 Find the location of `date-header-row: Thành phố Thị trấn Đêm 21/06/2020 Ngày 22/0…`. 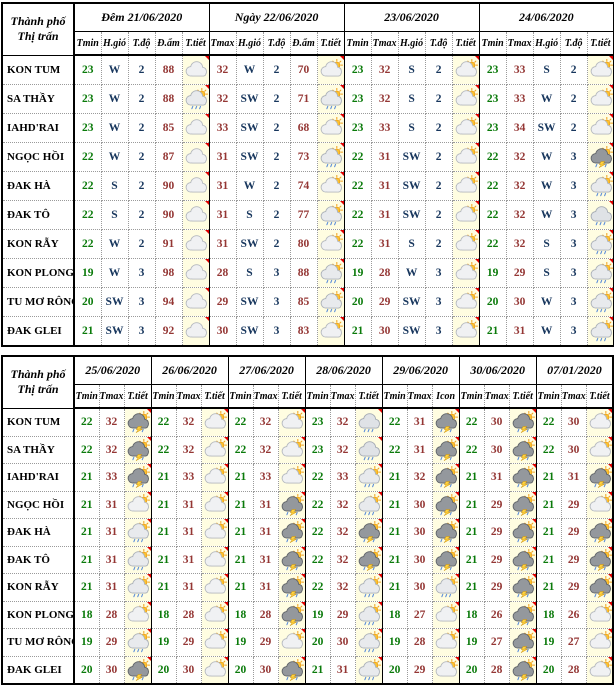

date-header-row: Thành phố Thị trấn Đêm 21/06/2020 Ngày 22/0… is located at coordinates (307, 29).